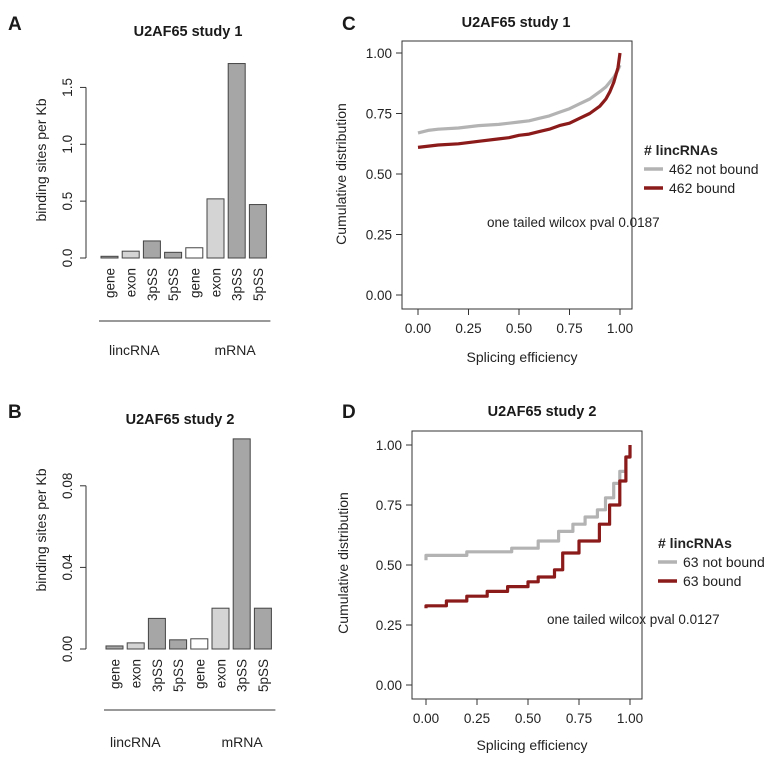  What do you see at coordinates (67, 144) in the screenshot?
I see `y-tick-label: 1.0` at bounding box center [67, 144].